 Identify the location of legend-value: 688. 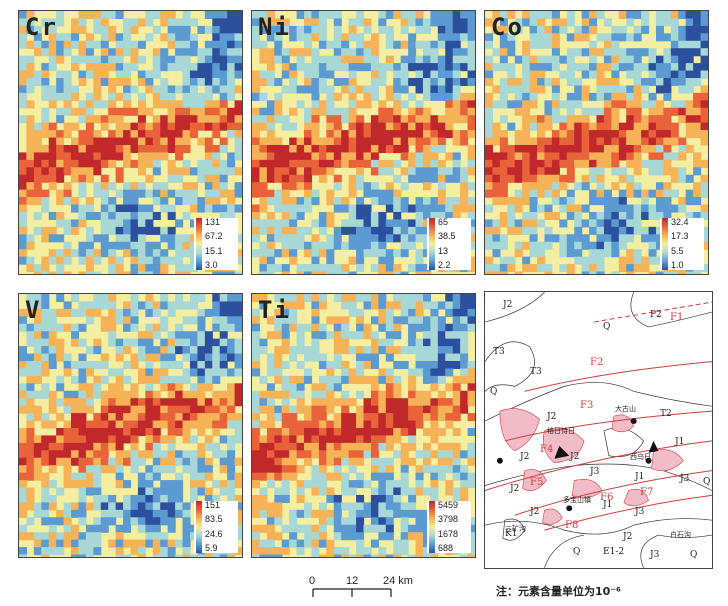
(446, 548).